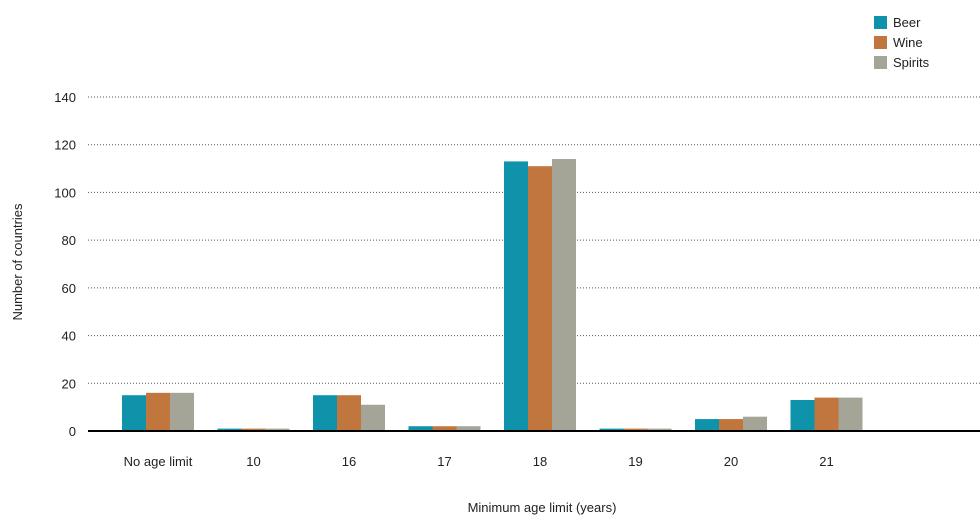 The width and height of the screenshot is (980, 518). I want to click on y-tick-label: 60, so click(69, 288).